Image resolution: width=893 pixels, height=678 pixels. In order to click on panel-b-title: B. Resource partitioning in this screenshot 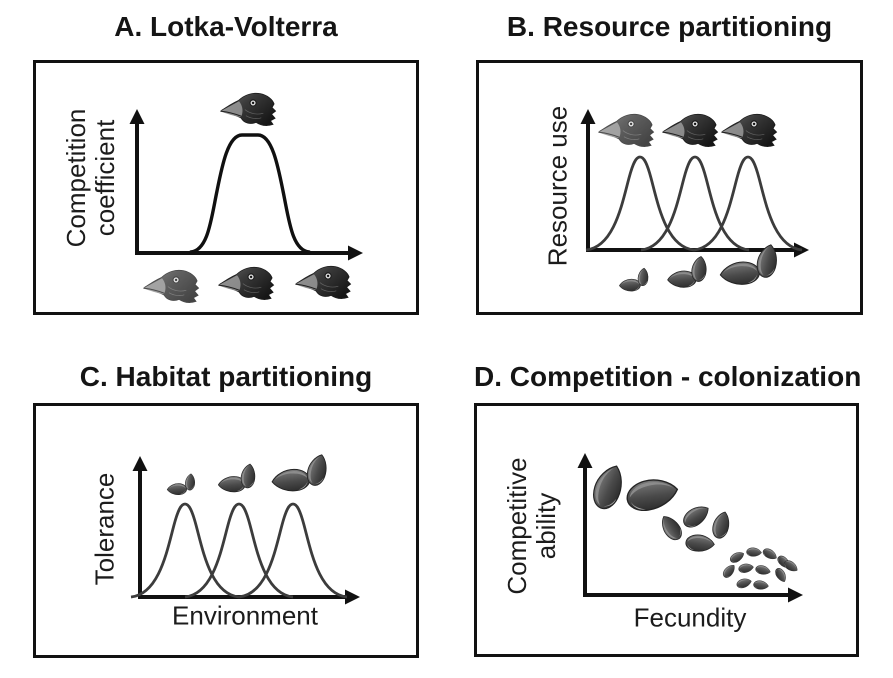, I will do `click(669, 26)`.